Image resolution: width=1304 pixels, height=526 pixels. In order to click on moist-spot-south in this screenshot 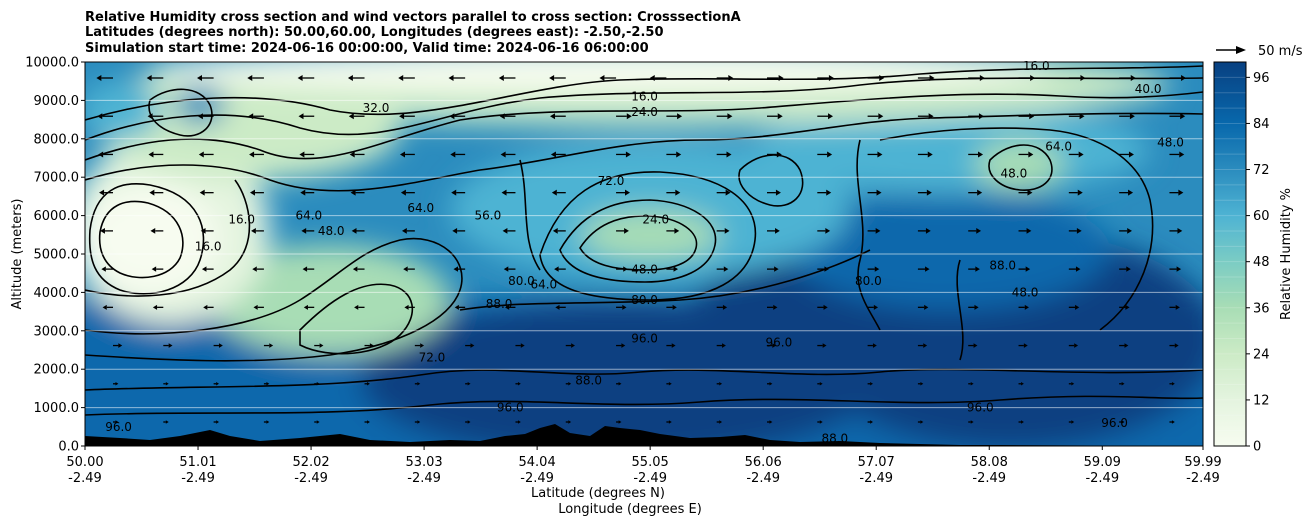, I will do `click(122, 110)`.